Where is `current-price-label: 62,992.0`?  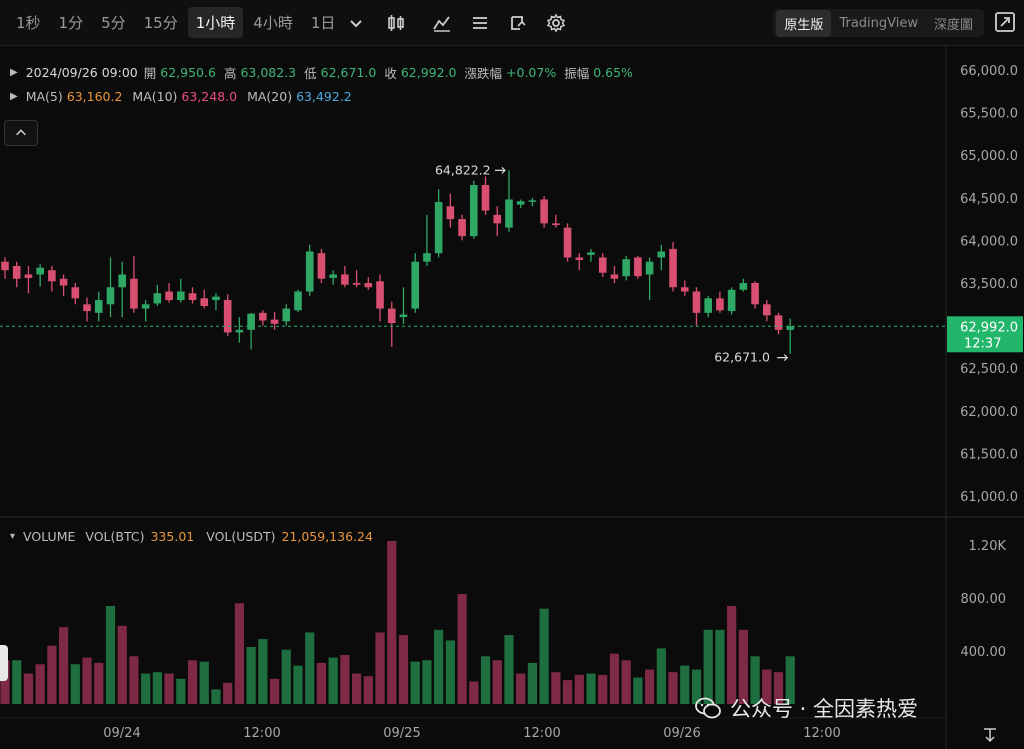
current-price-label: 62,992.0 is located at coordinates (989, 327).